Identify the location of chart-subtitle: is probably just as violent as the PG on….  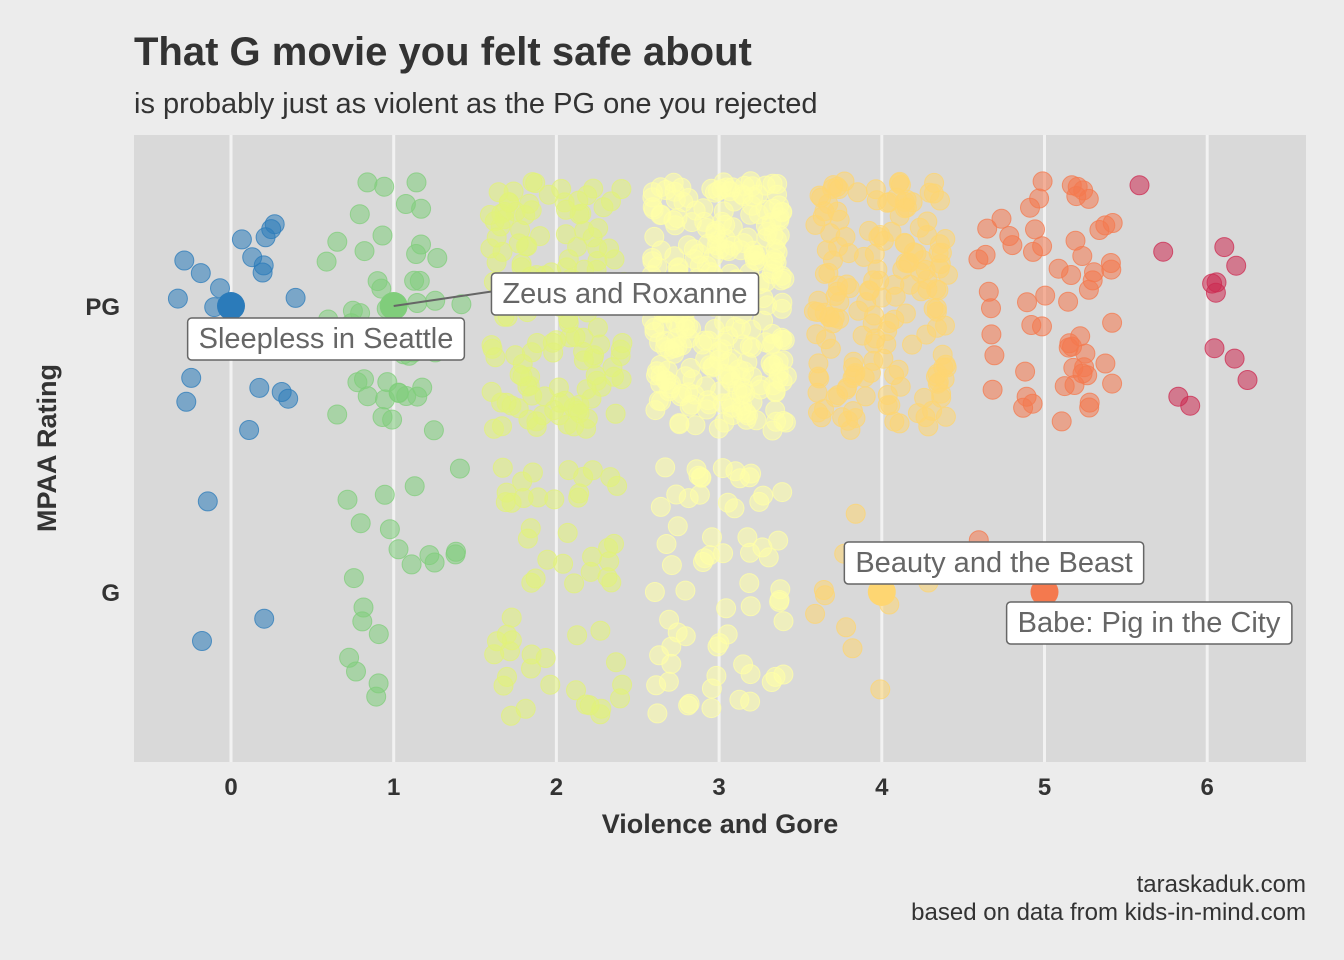
(476, 104).